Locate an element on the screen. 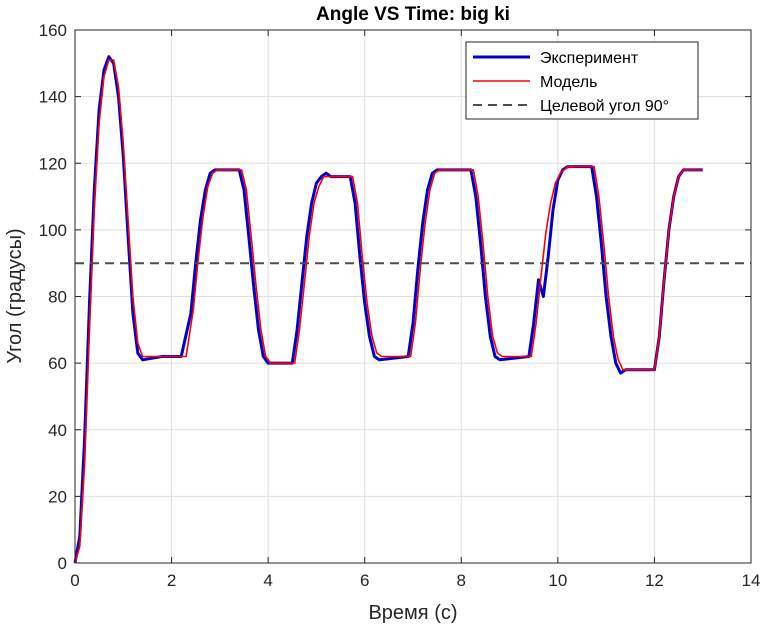 This screenshot has height=630, width=766. y-tick-label: 140 is located at coordinates (53, 97).